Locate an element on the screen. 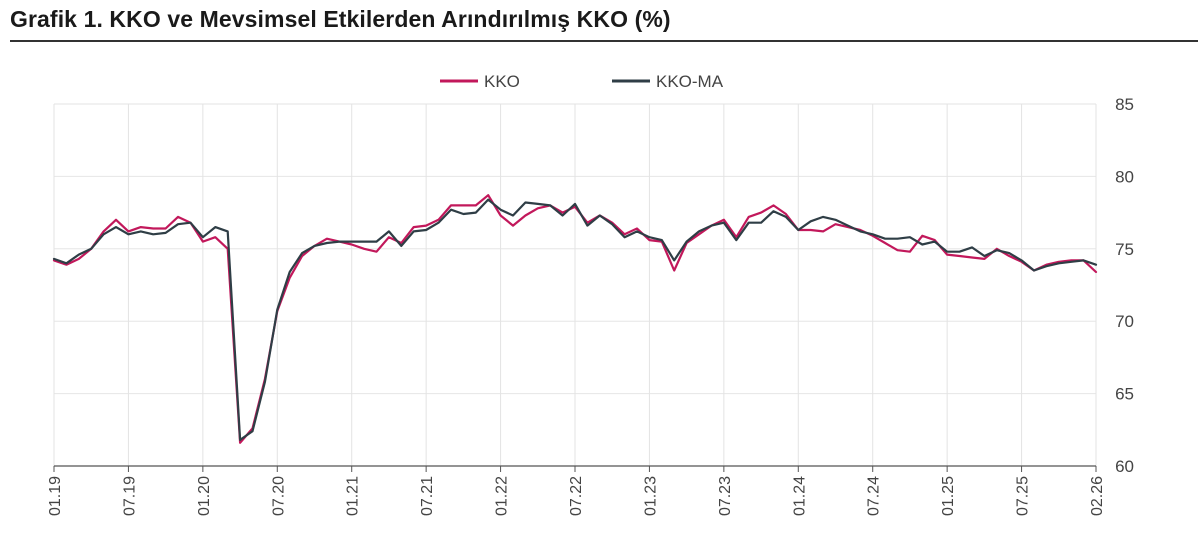 This screenshot has width=1200, height=544. x-tick-label: 01.21 is located at coordinates (353, 496).